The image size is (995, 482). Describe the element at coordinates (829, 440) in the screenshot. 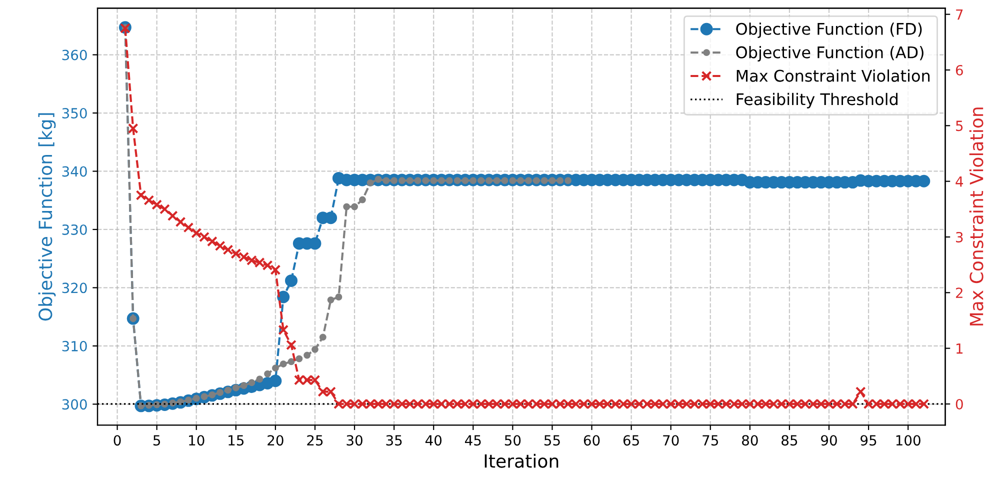

I see `x-tick-label: 90` at that location.